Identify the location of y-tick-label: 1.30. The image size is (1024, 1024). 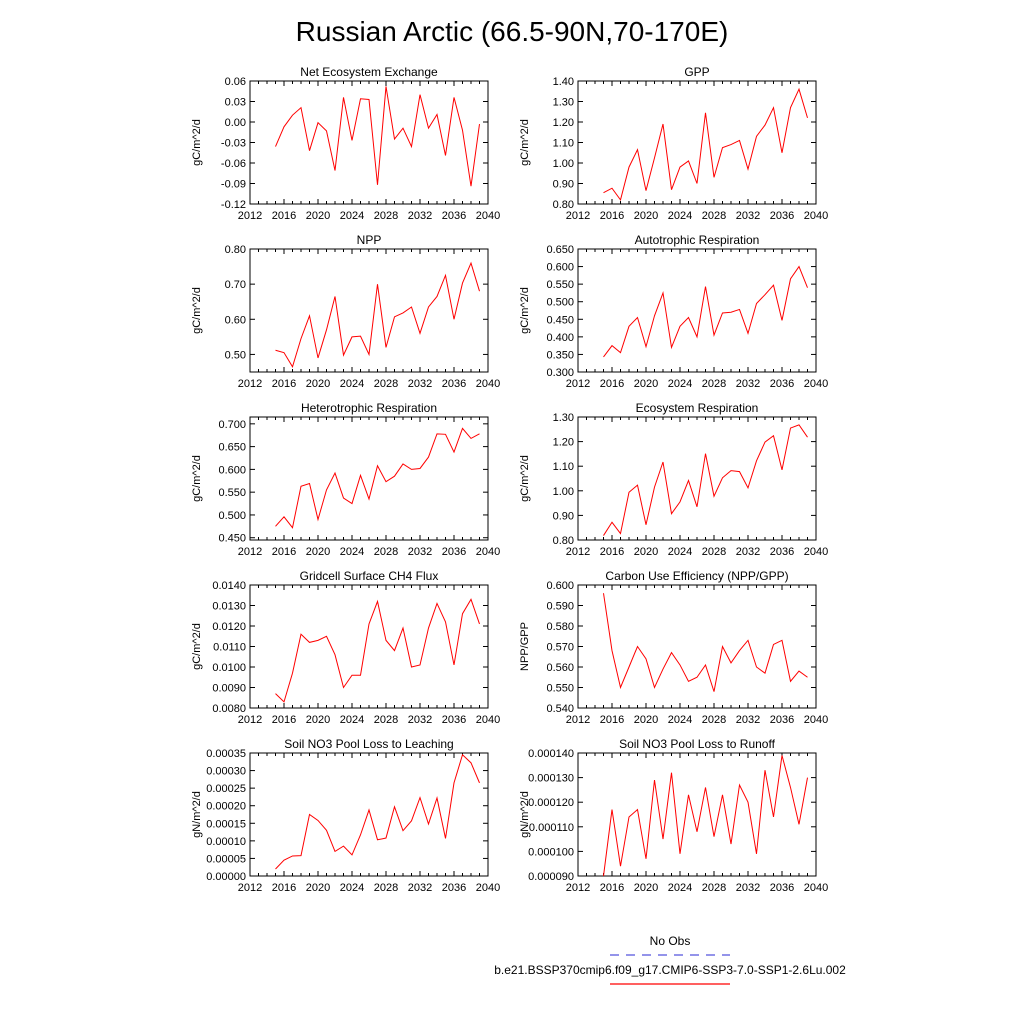
(563, 103).